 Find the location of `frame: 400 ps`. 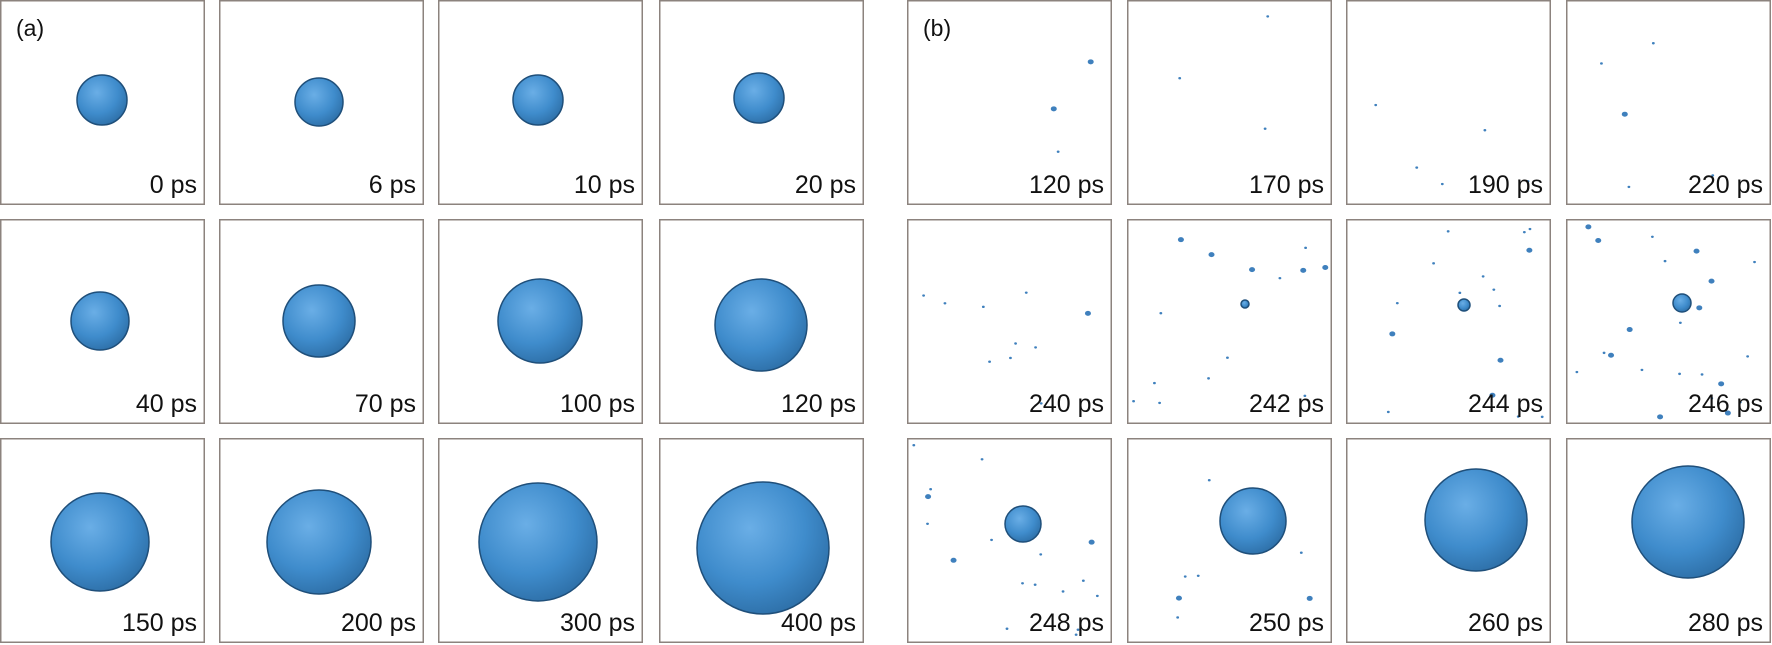

frame: 400 ps is located at coordinates (761, 540).